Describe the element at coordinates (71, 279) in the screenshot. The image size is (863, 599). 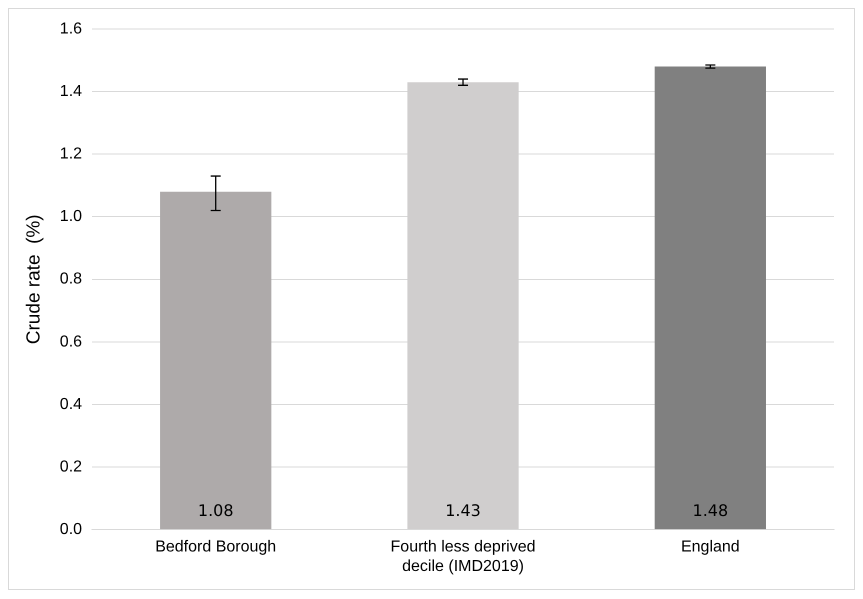
I see `y-tick-label: 0.8` at that location.